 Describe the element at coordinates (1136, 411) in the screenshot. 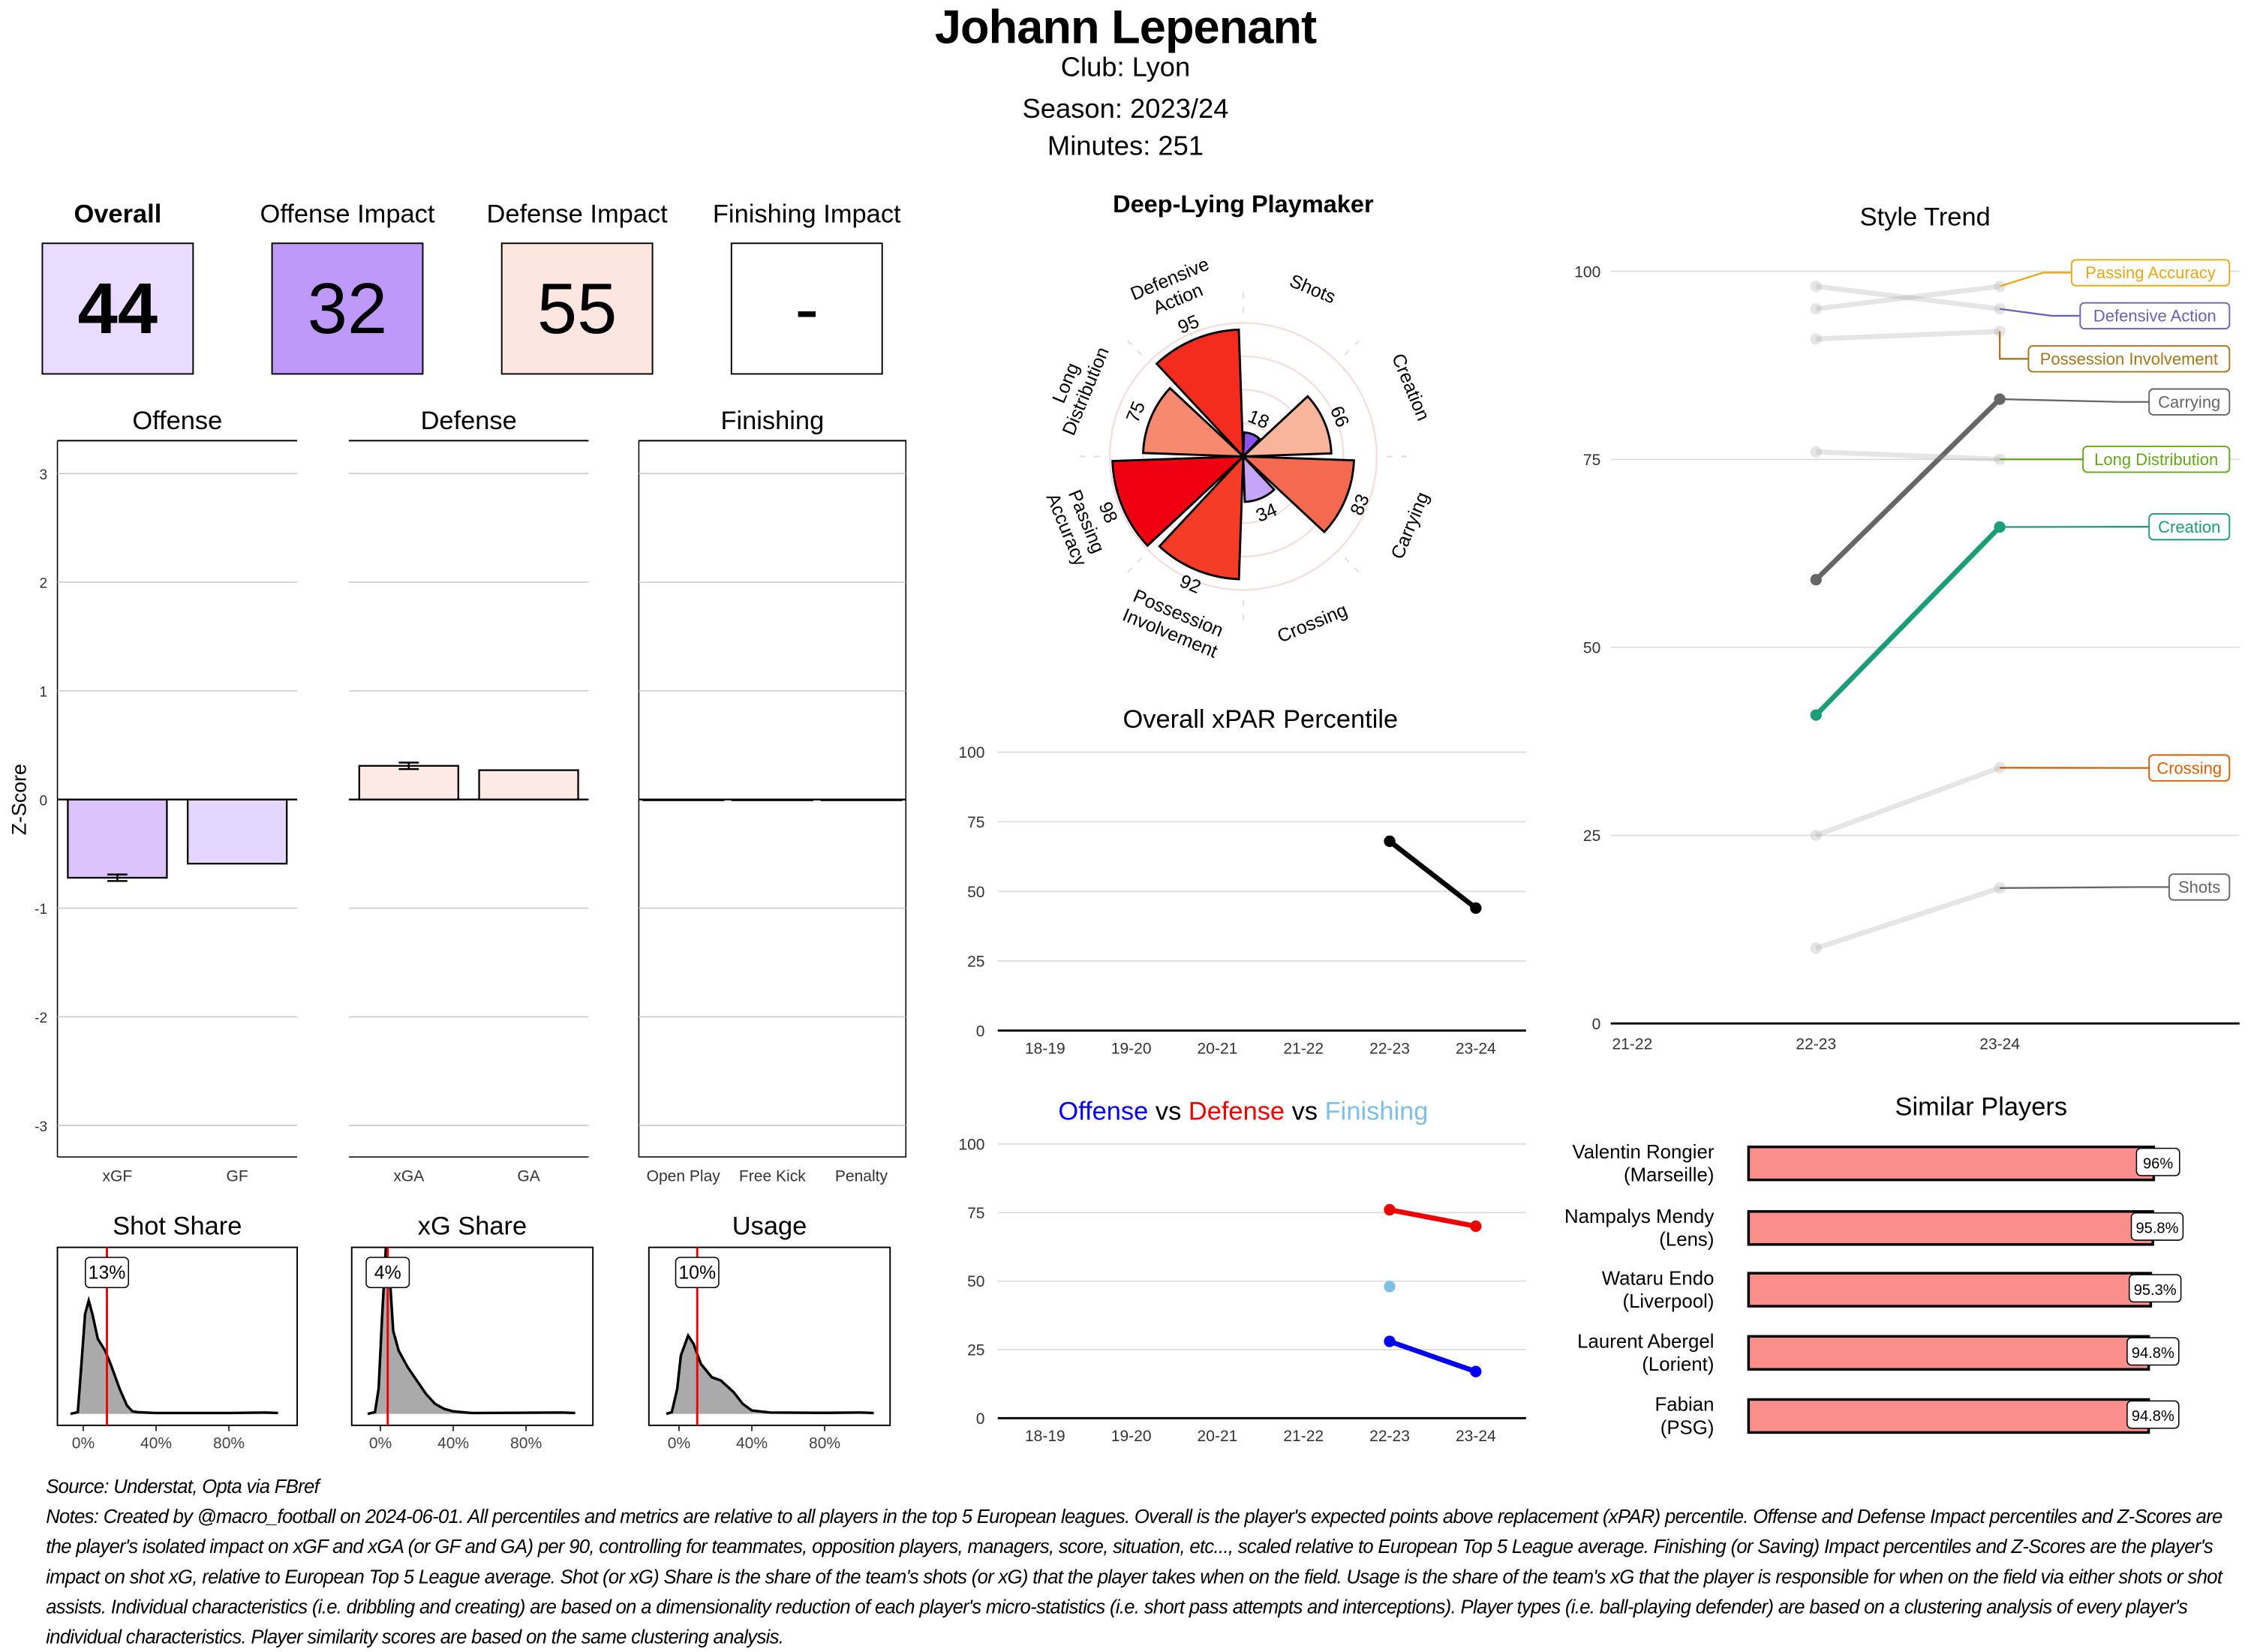

I see `radar-value-label: 75` at that location.